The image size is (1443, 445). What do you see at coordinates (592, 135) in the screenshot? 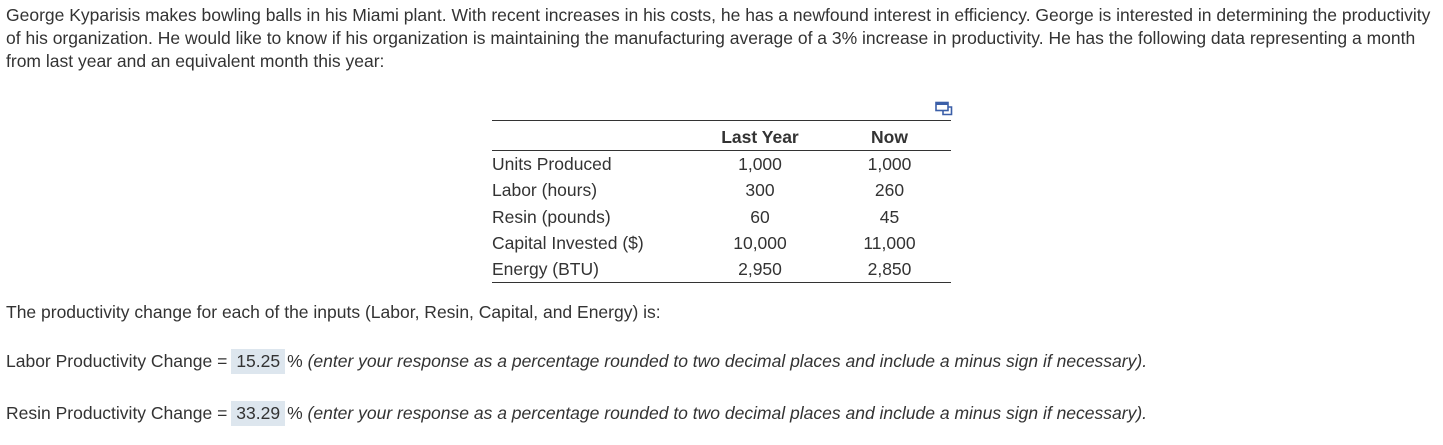
I see `header-blank` at bounding box center [592, 135].